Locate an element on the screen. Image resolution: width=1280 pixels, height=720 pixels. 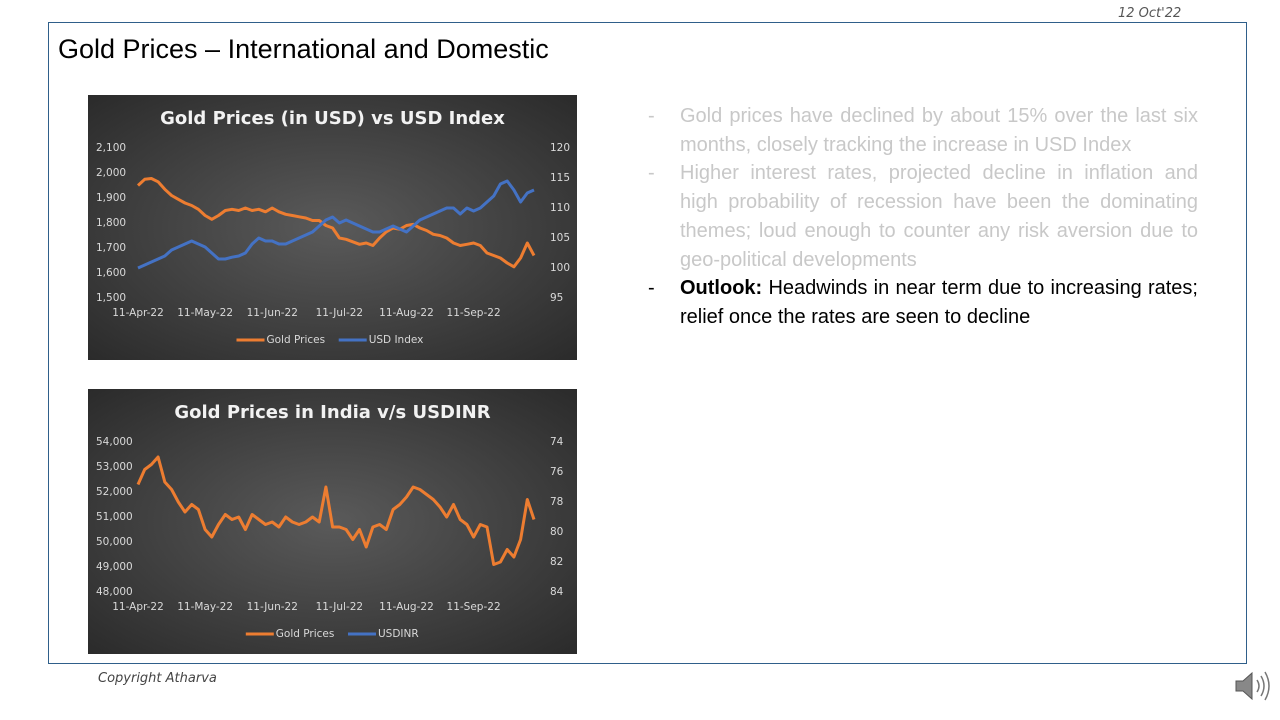
y-tick-label: 1,600 is located at coordinates (111, 273).